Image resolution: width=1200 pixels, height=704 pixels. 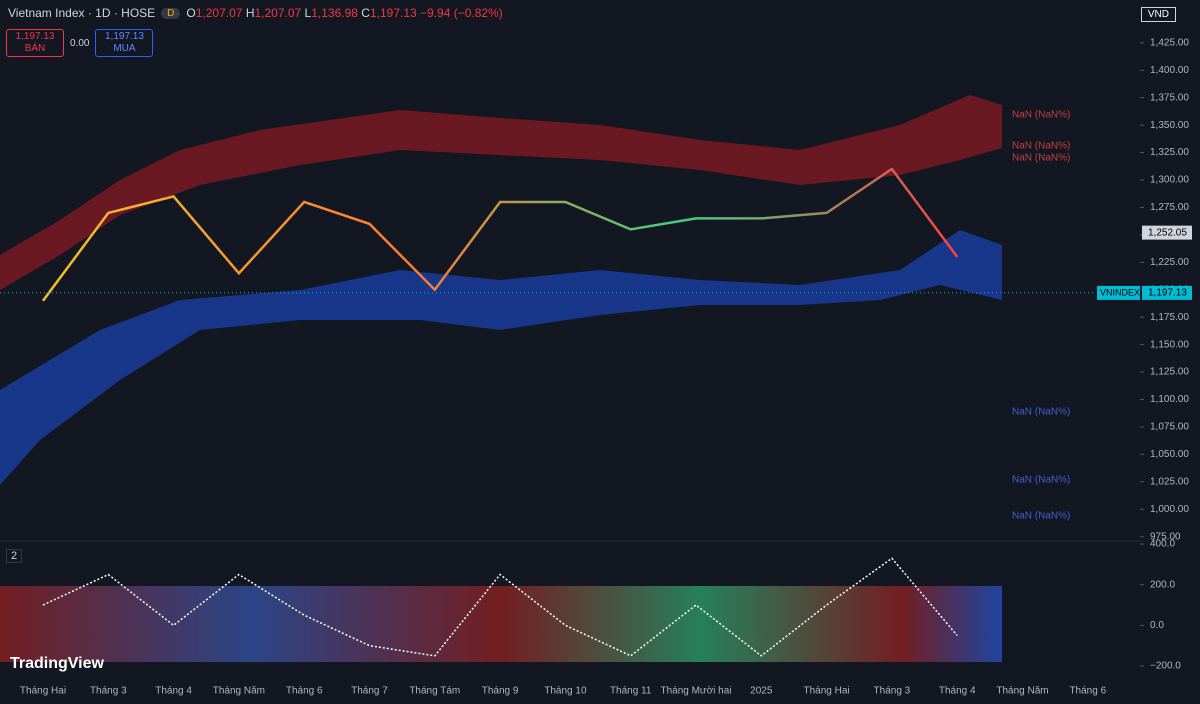 I want to click on ma-label: 1,252.05, so click(x=1167, y=232).